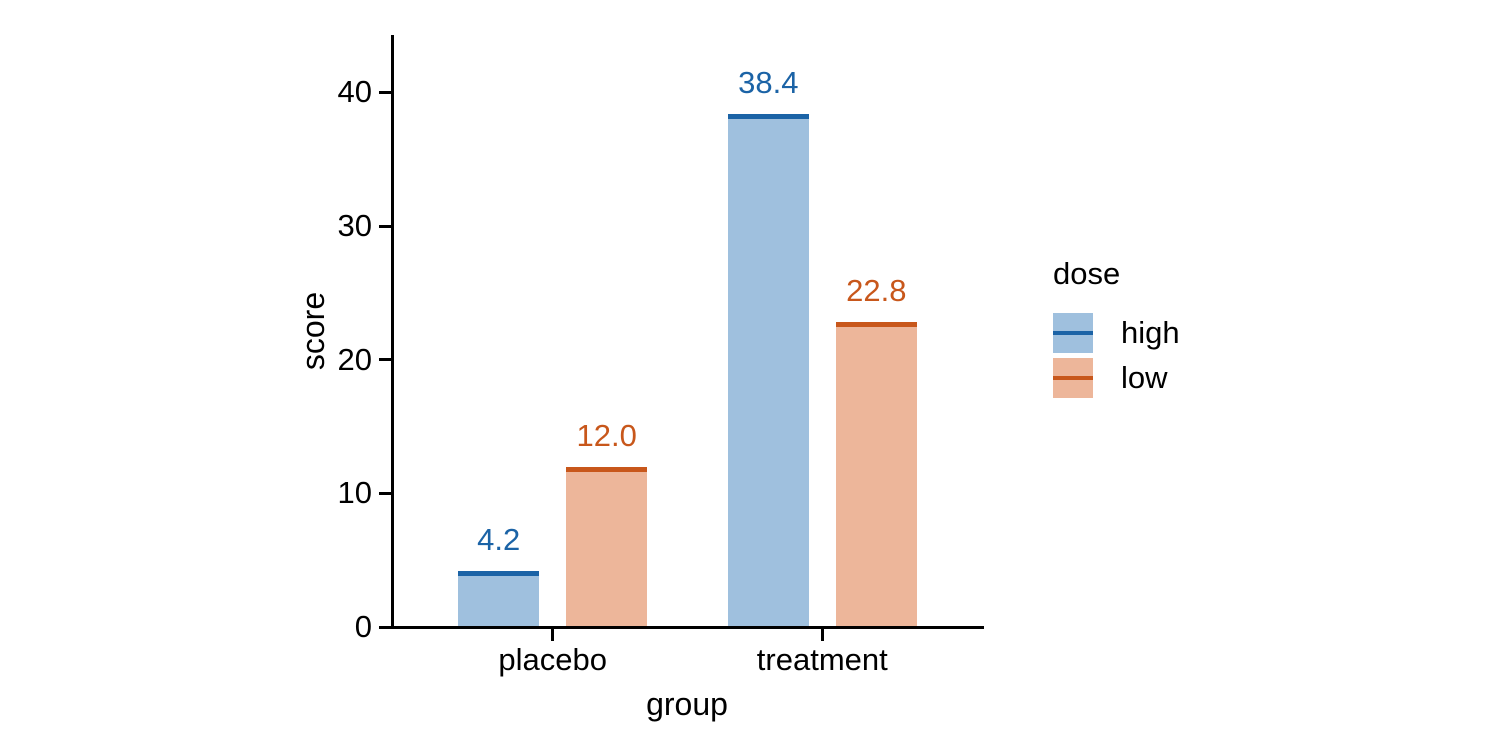  I want to click on legend-label-high: high, so click(1150, 332).